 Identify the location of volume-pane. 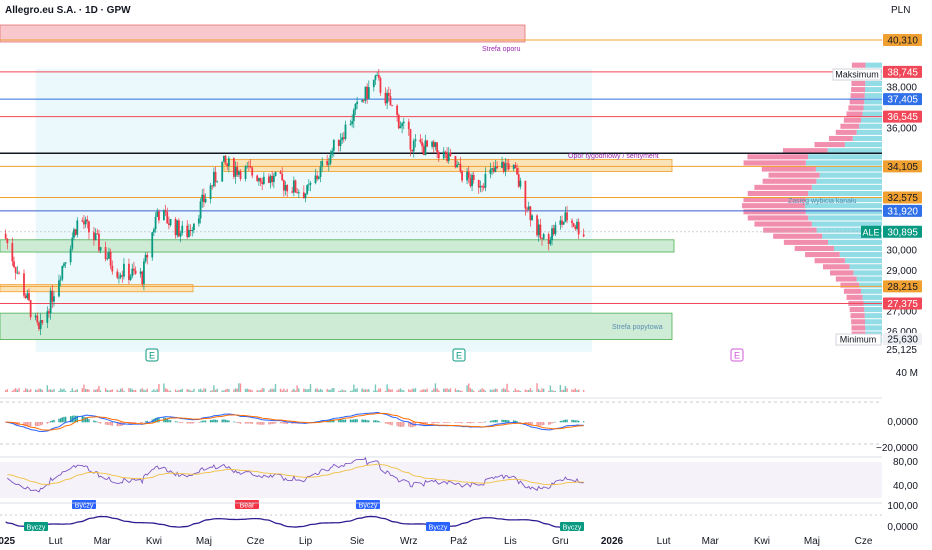
(294, 387).